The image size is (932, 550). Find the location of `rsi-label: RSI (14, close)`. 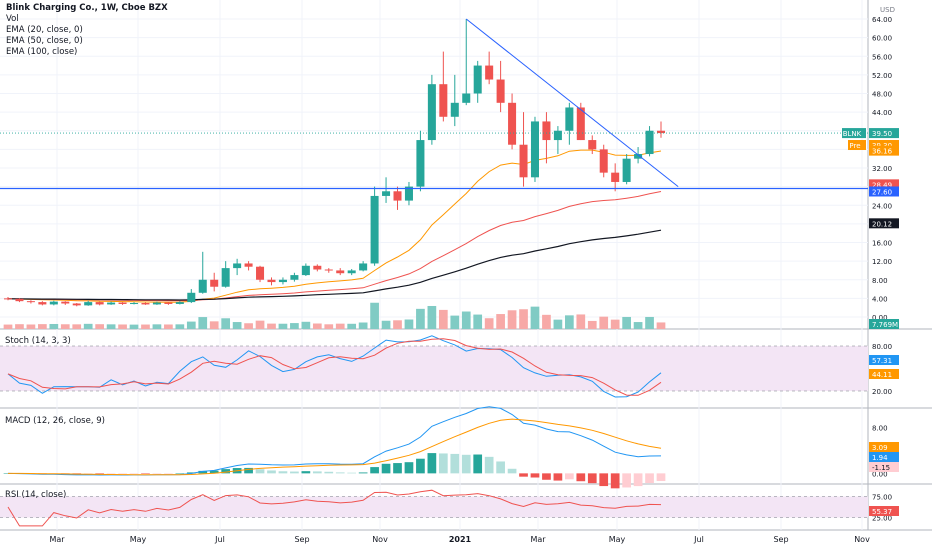

rsi-label: RSI (14, close) is located at coordinates (36, 495).